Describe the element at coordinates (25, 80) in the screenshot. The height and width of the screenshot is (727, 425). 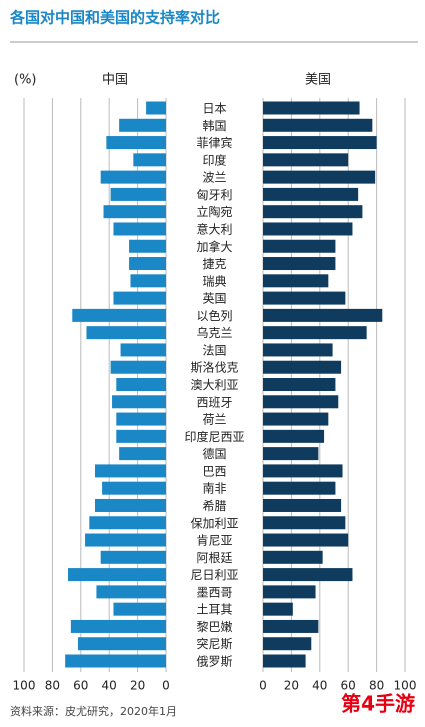
I see `unit-label: (%)` at that location.